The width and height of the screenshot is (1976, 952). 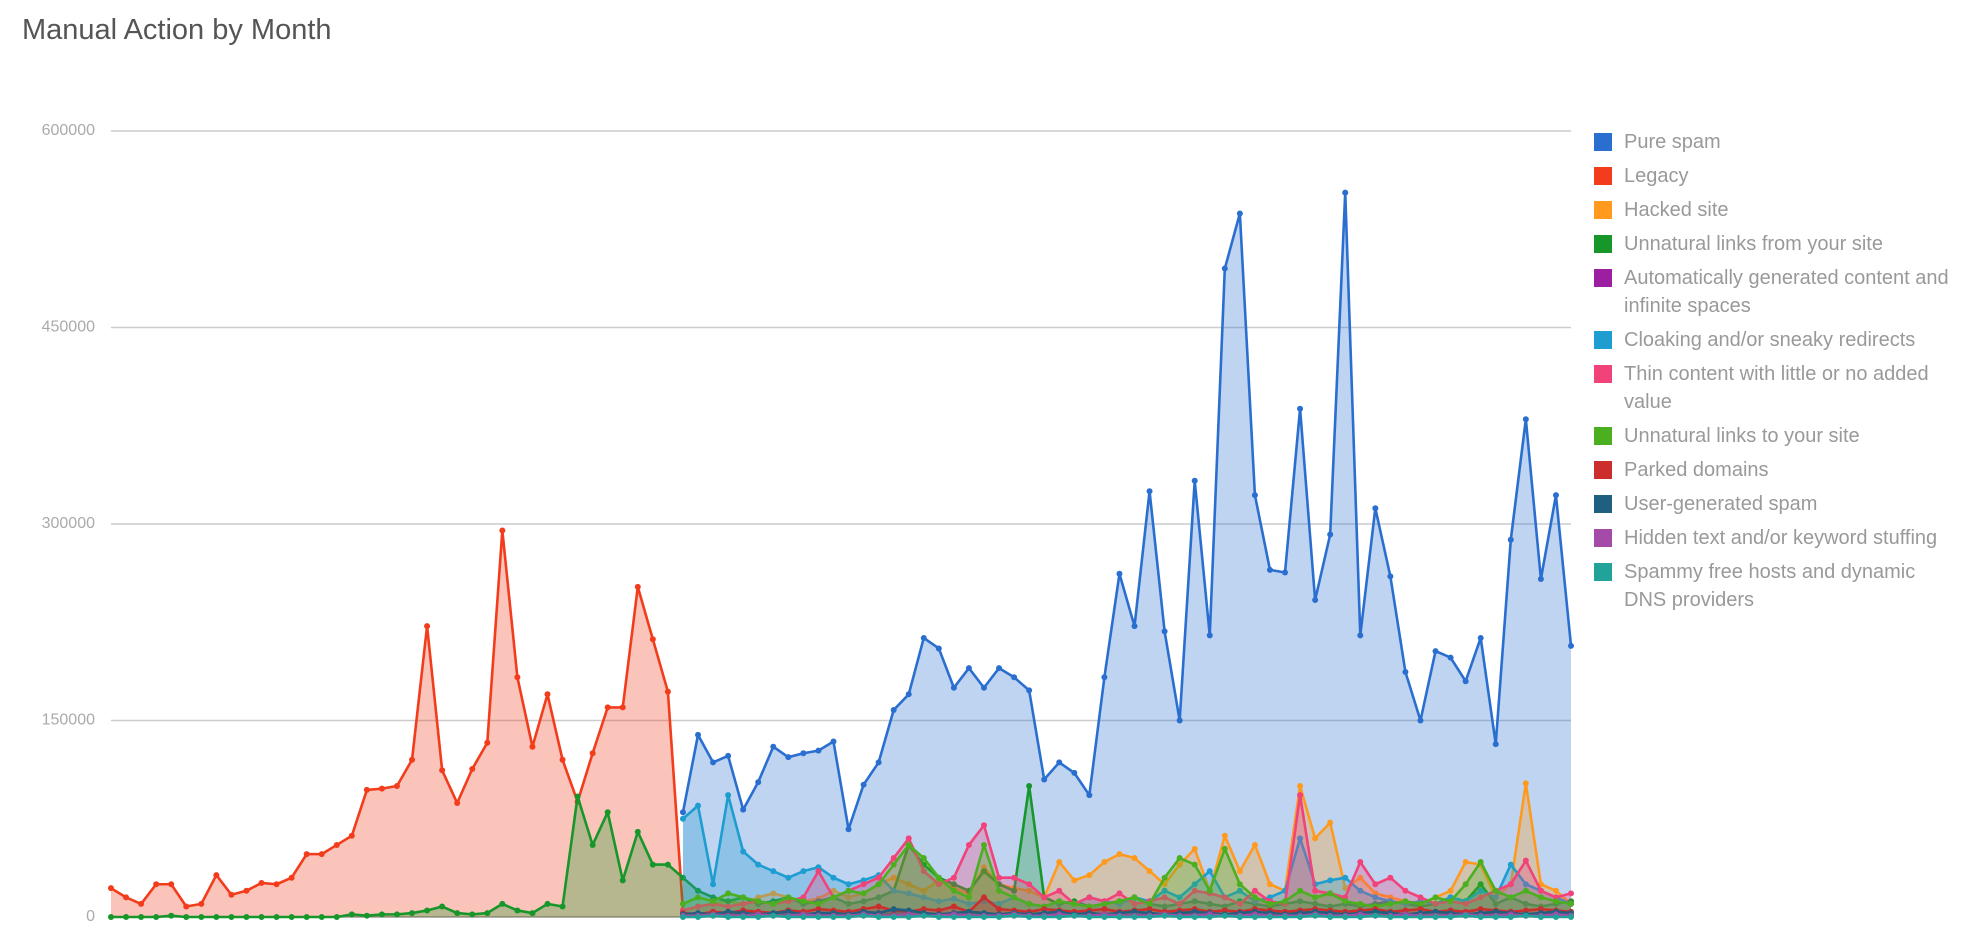 I want to click on legend-item: Legacy, so click(x=1779, y=176).